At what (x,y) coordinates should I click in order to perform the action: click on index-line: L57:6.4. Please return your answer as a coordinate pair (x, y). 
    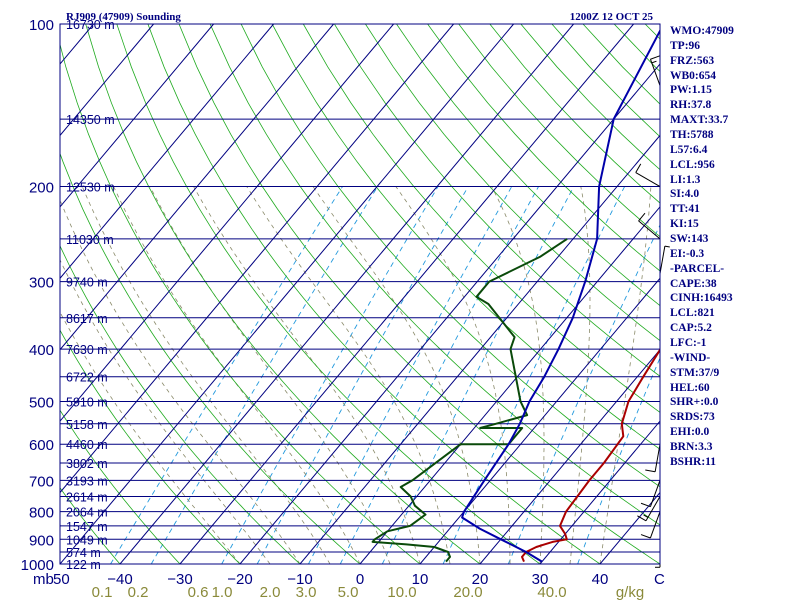
    Looking at the image, I should click on (689, 149).